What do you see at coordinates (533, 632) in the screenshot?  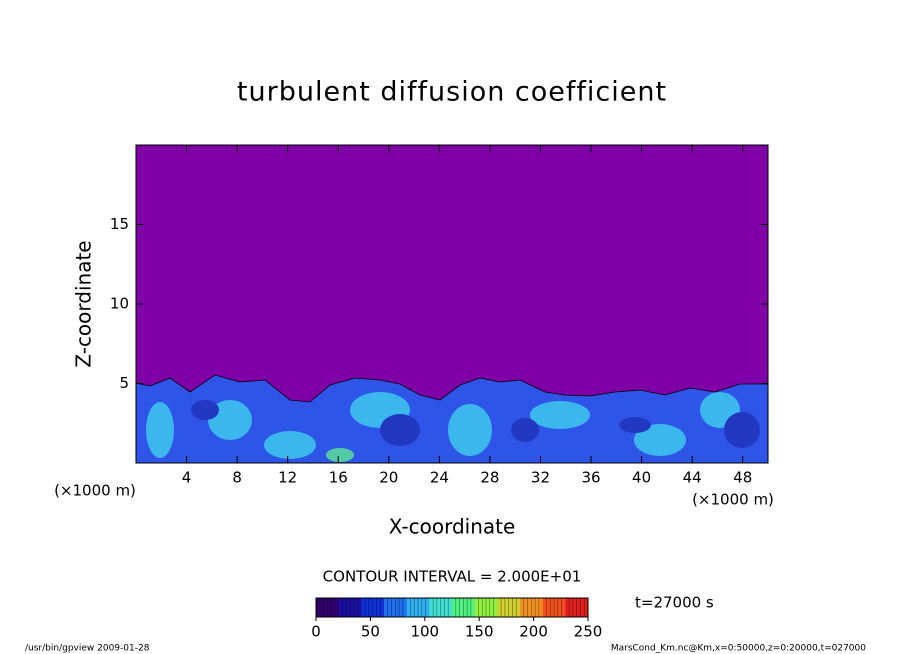 I see `colorbar-tick-label: 200` at bounding box center [533, 632].